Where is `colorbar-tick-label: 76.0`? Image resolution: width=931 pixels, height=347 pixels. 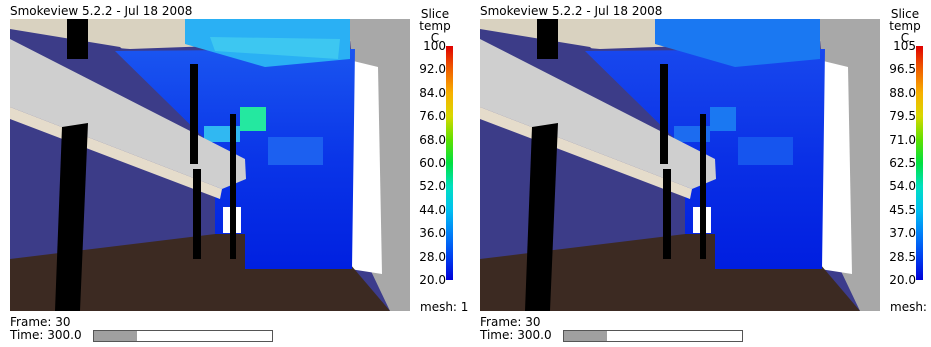
colorbar-tick-label: 76.0 is located at coordinates (432, 116).